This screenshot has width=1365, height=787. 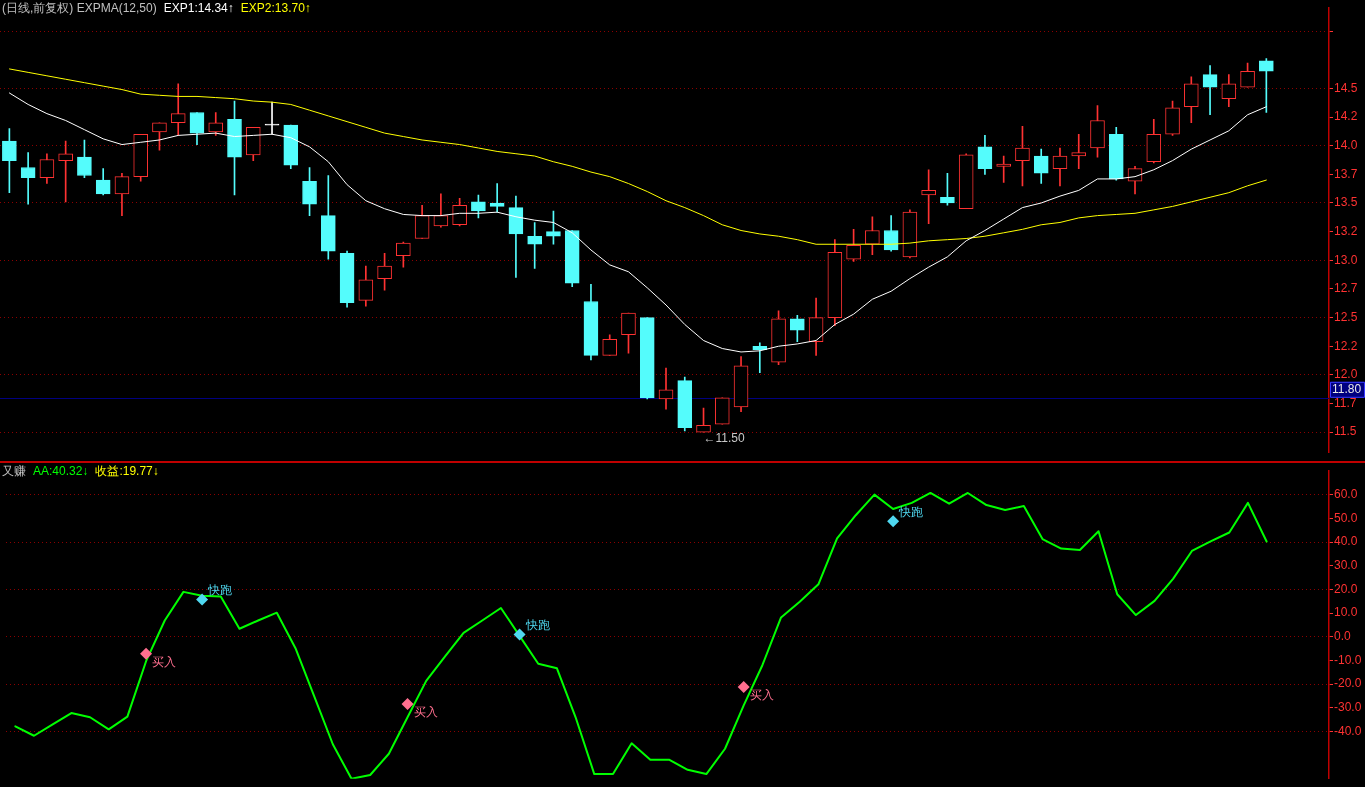 I want to click on y-tick-label: 12.5, so click(x=1346, y=316).